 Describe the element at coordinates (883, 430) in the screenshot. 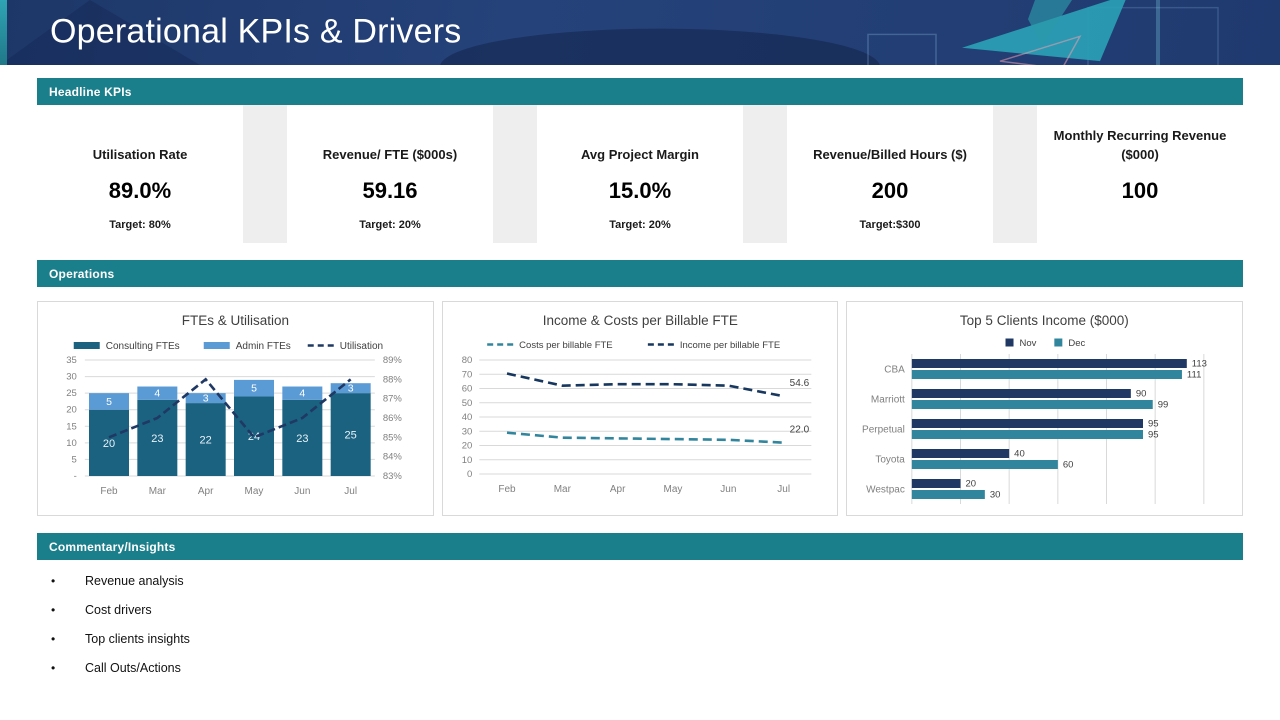

I see `svg-text: Perpetual` at that location.